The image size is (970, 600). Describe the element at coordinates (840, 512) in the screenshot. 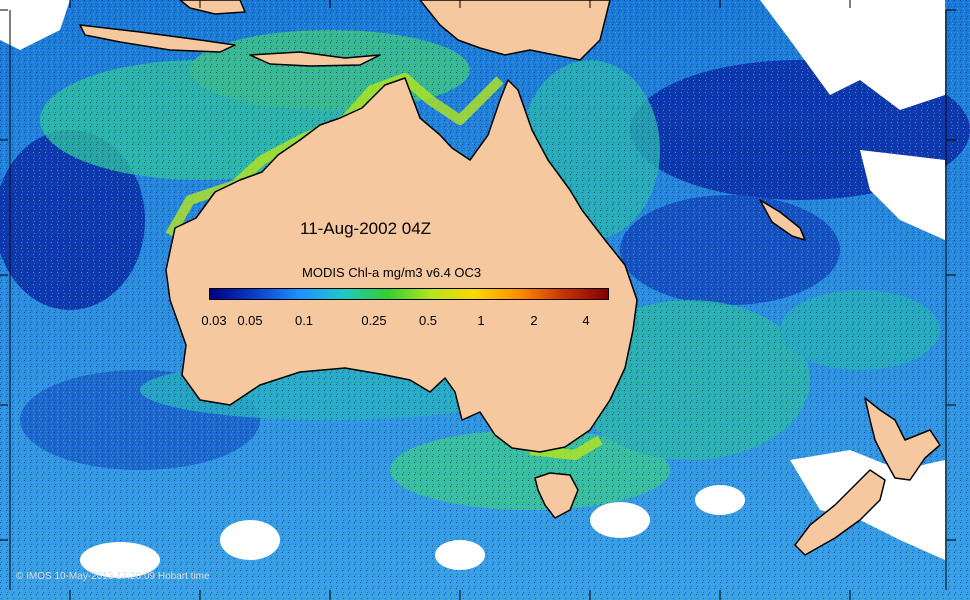

I see `new-zealand-south` at that location.